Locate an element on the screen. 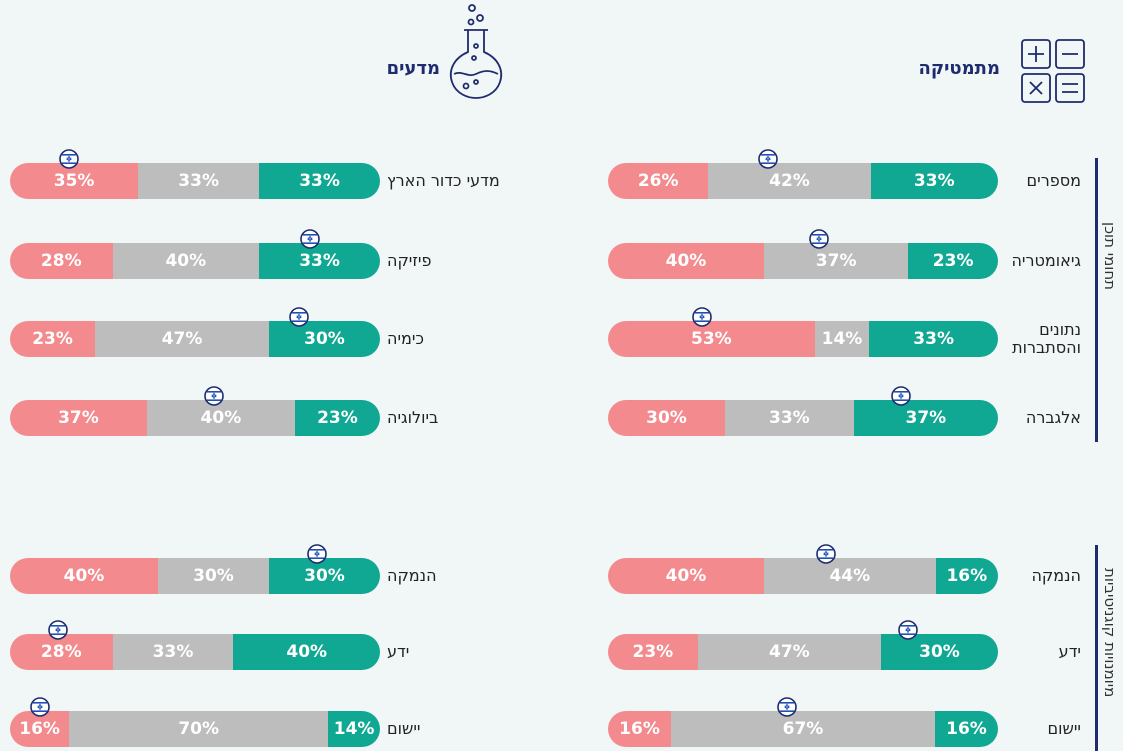  value-label: 44% is located at coordinates (850, 576).